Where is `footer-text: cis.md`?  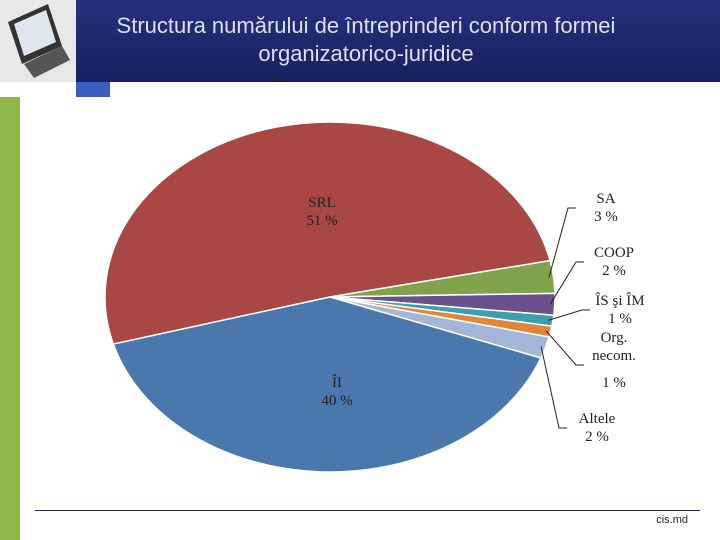 footer-text: cis.md is located at coordinates (672, 520).